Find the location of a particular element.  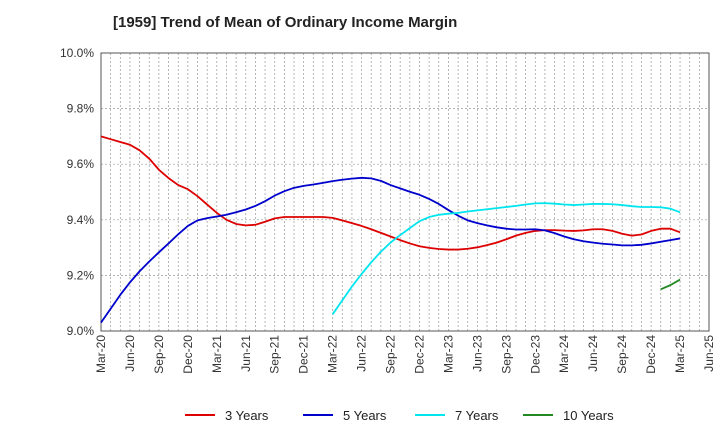

y-tick-label: 9.2% is located at coordinates (81, 275).